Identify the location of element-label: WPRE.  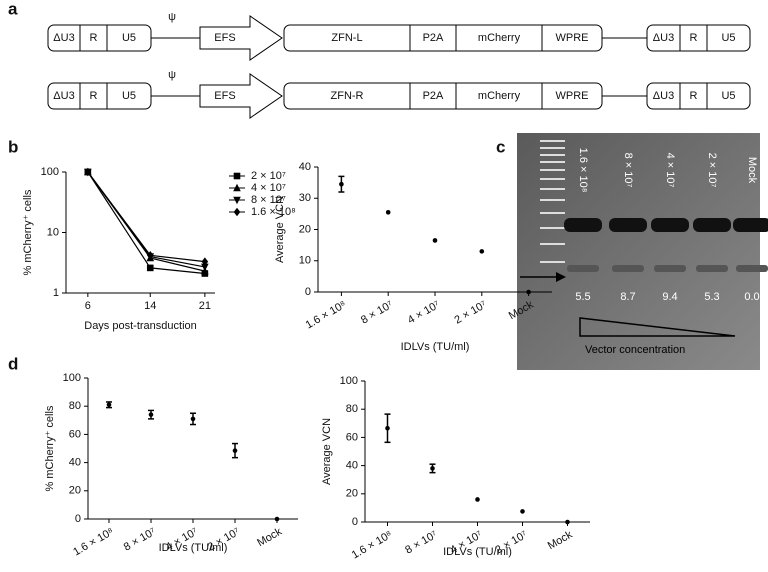
(572, 96).